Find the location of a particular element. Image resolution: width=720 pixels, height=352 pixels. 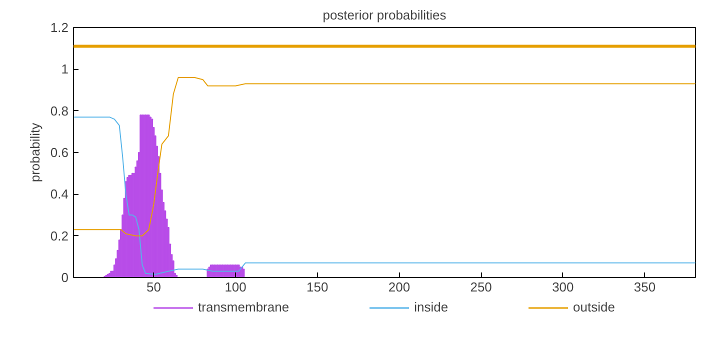

y-tick-label: 0.2 is located at coordinates (59, 236).